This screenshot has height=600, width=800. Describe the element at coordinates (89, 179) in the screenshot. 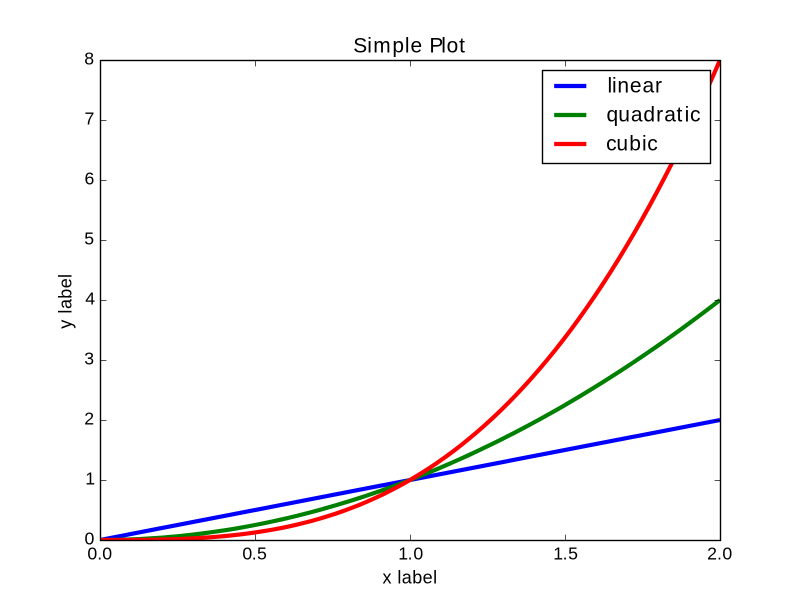

I see `svg-text: 6` at that location.